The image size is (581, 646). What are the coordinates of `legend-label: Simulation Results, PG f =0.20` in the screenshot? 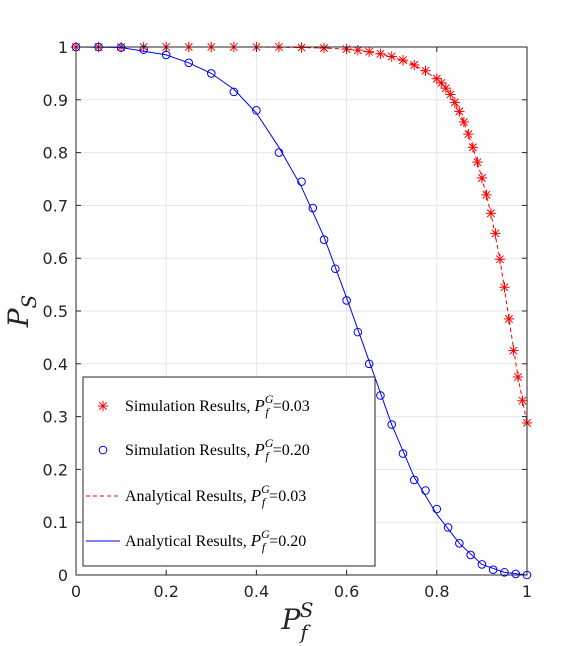 It's located at (217, 449).